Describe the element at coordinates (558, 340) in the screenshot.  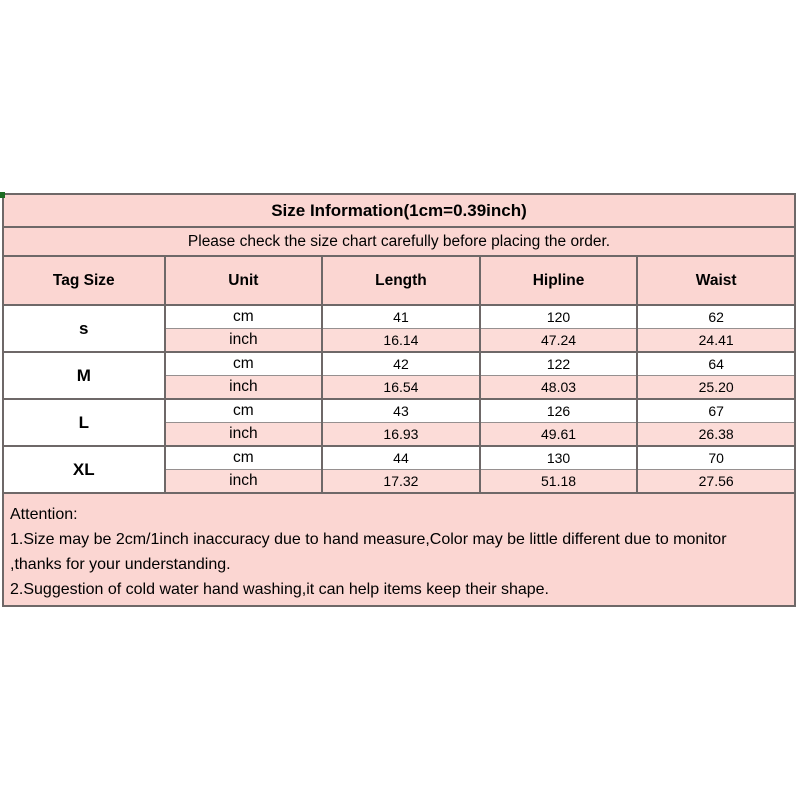
I see `hipline-value: 47.24` at that location.